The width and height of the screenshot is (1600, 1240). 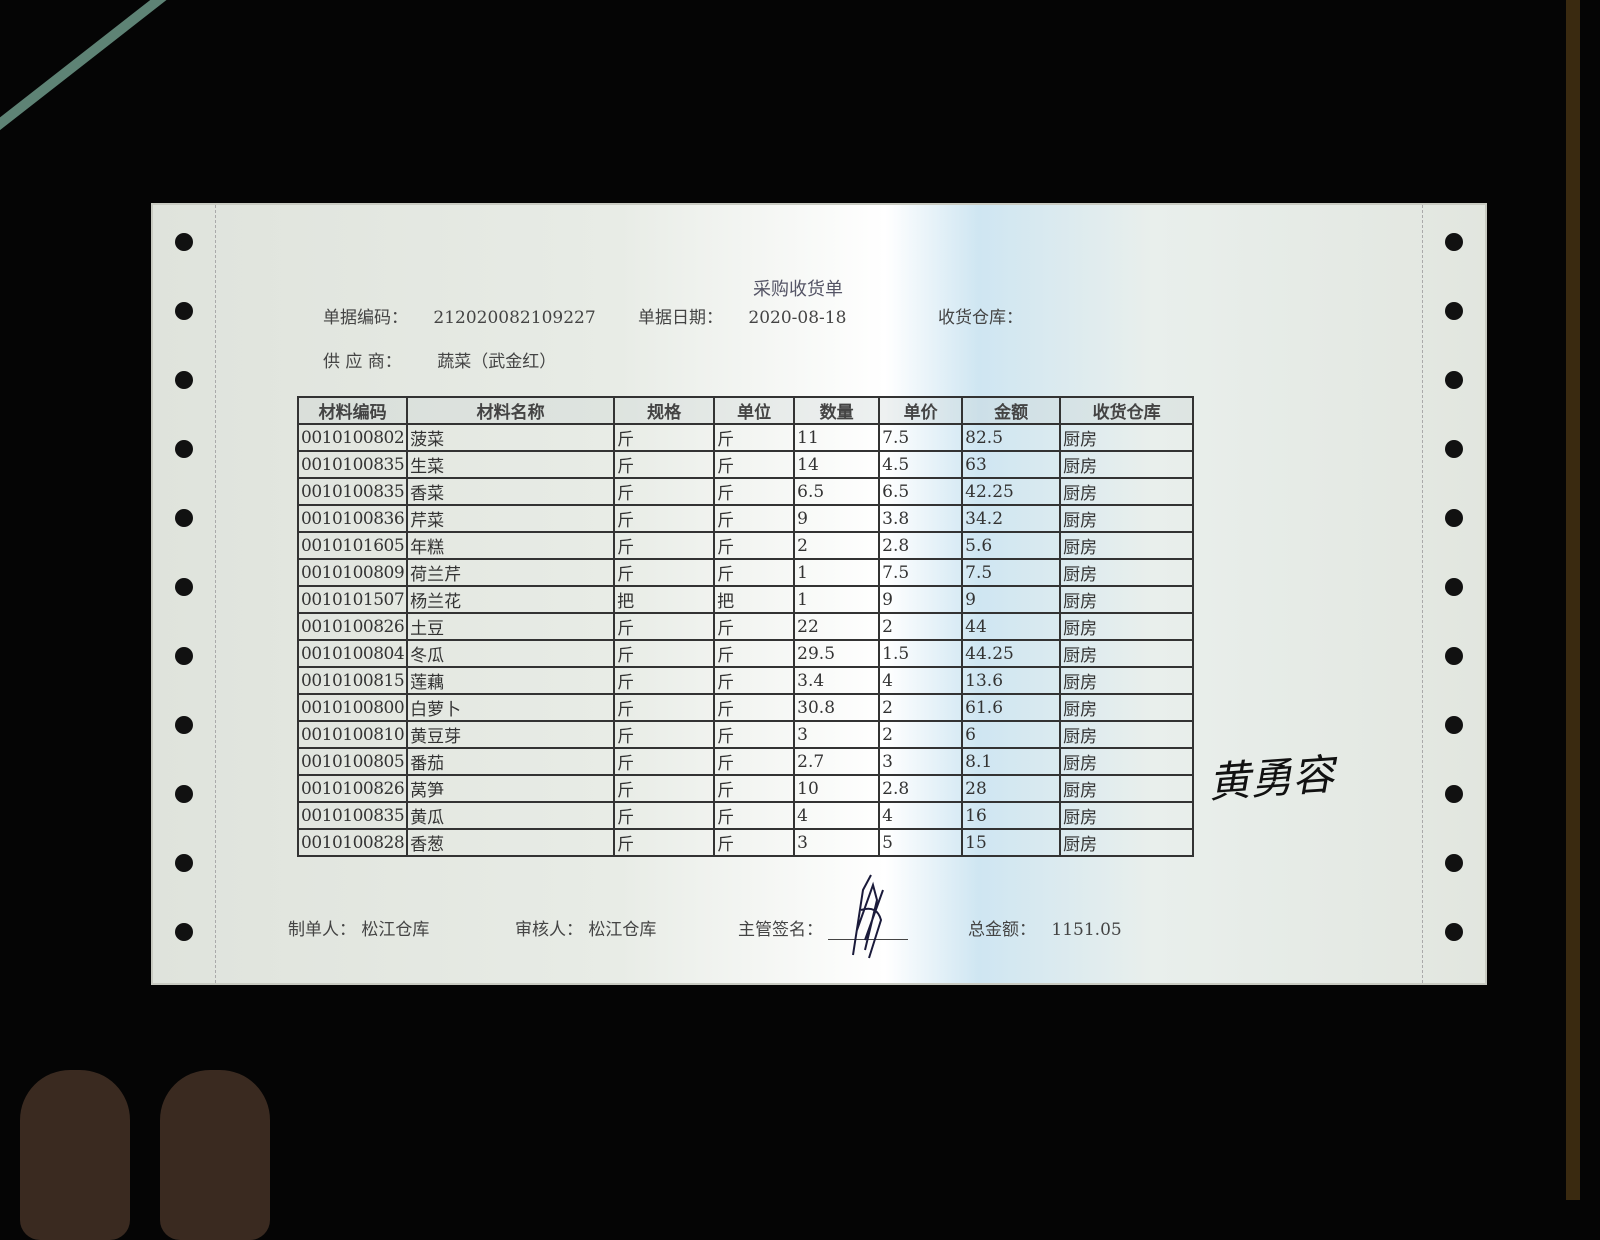 I want to click on tractor-strip-right, so click(x=1453, y=594).